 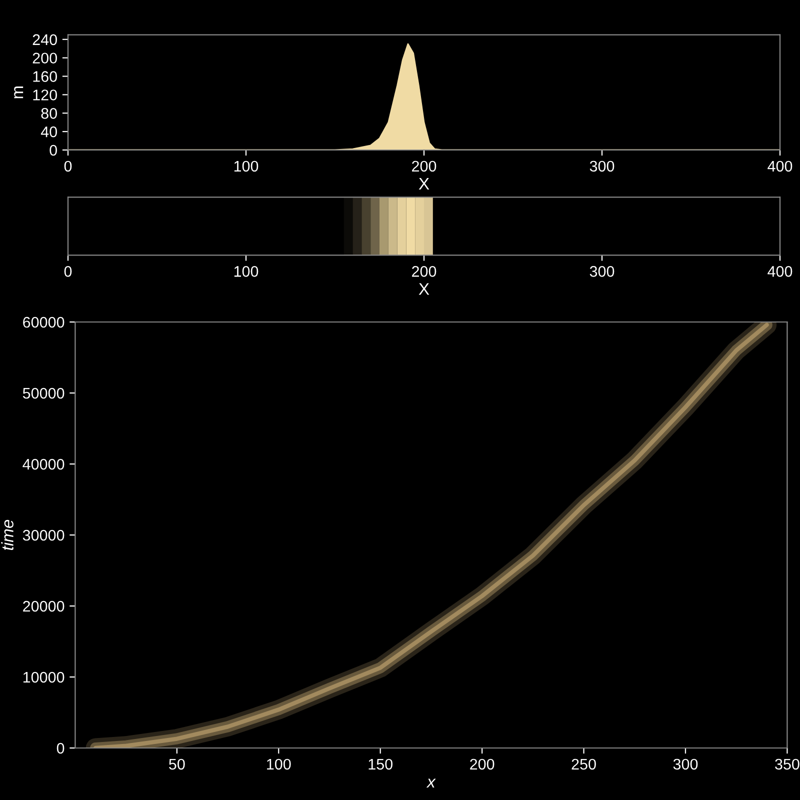 I want to click on y-tick-label: 60000, so click(x=43, y=322).